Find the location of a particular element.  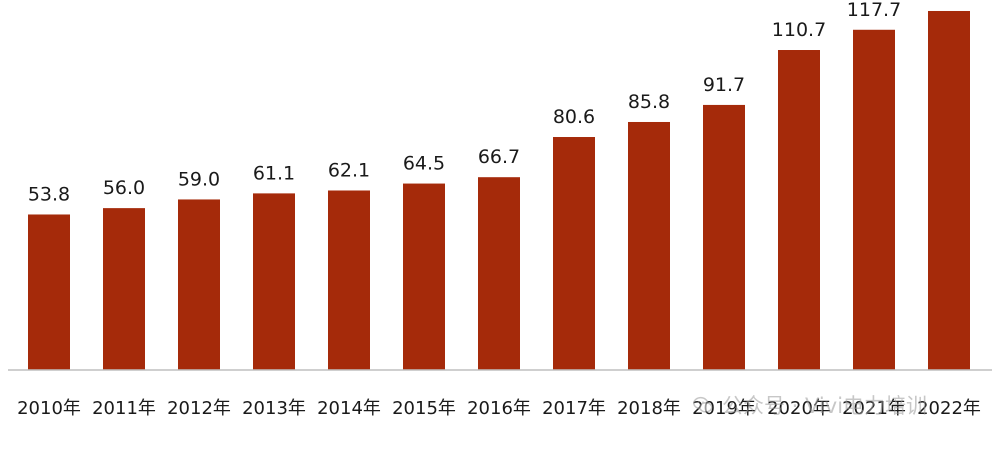

value-label: 64.5 is located at coordinates (424, 164).